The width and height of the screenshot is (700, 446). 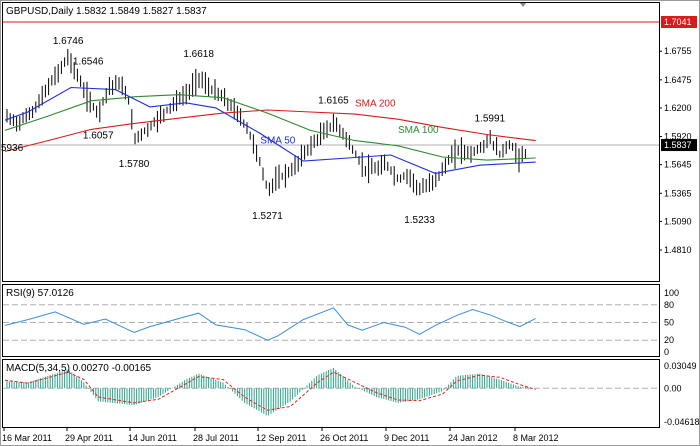 What do you see at coordinates (375, 103) in the screenshot?
I see `sma-200-label: SMA 200` at bounding box center [375, 103].